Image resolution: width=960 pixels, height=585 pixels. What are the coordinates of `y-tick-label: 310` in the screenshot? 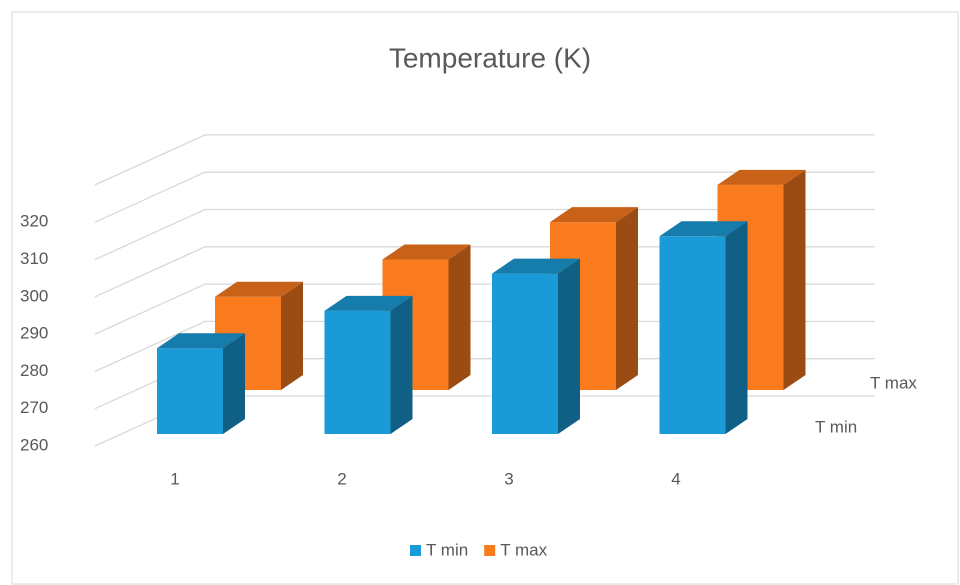 It's located at (34, 258).